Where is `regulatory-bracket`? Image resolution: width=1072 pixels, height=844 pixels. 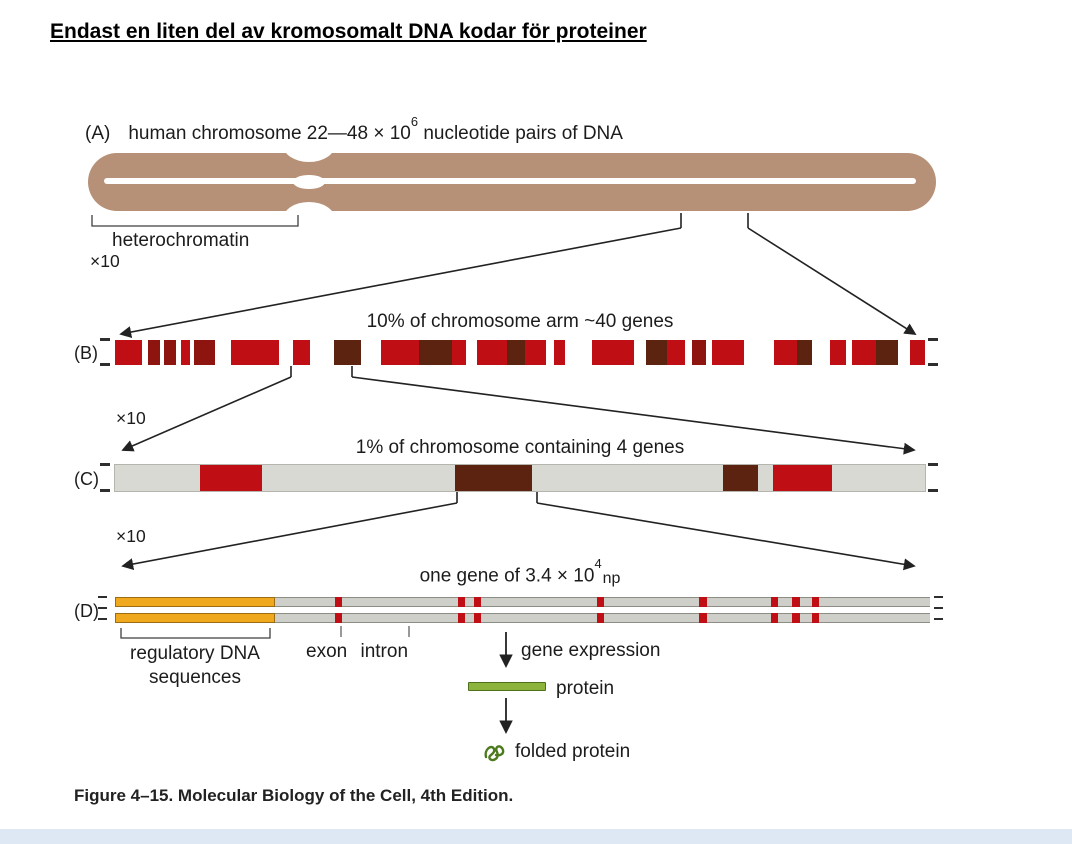 regulatory-bracket is located at coordinates (195, 633).